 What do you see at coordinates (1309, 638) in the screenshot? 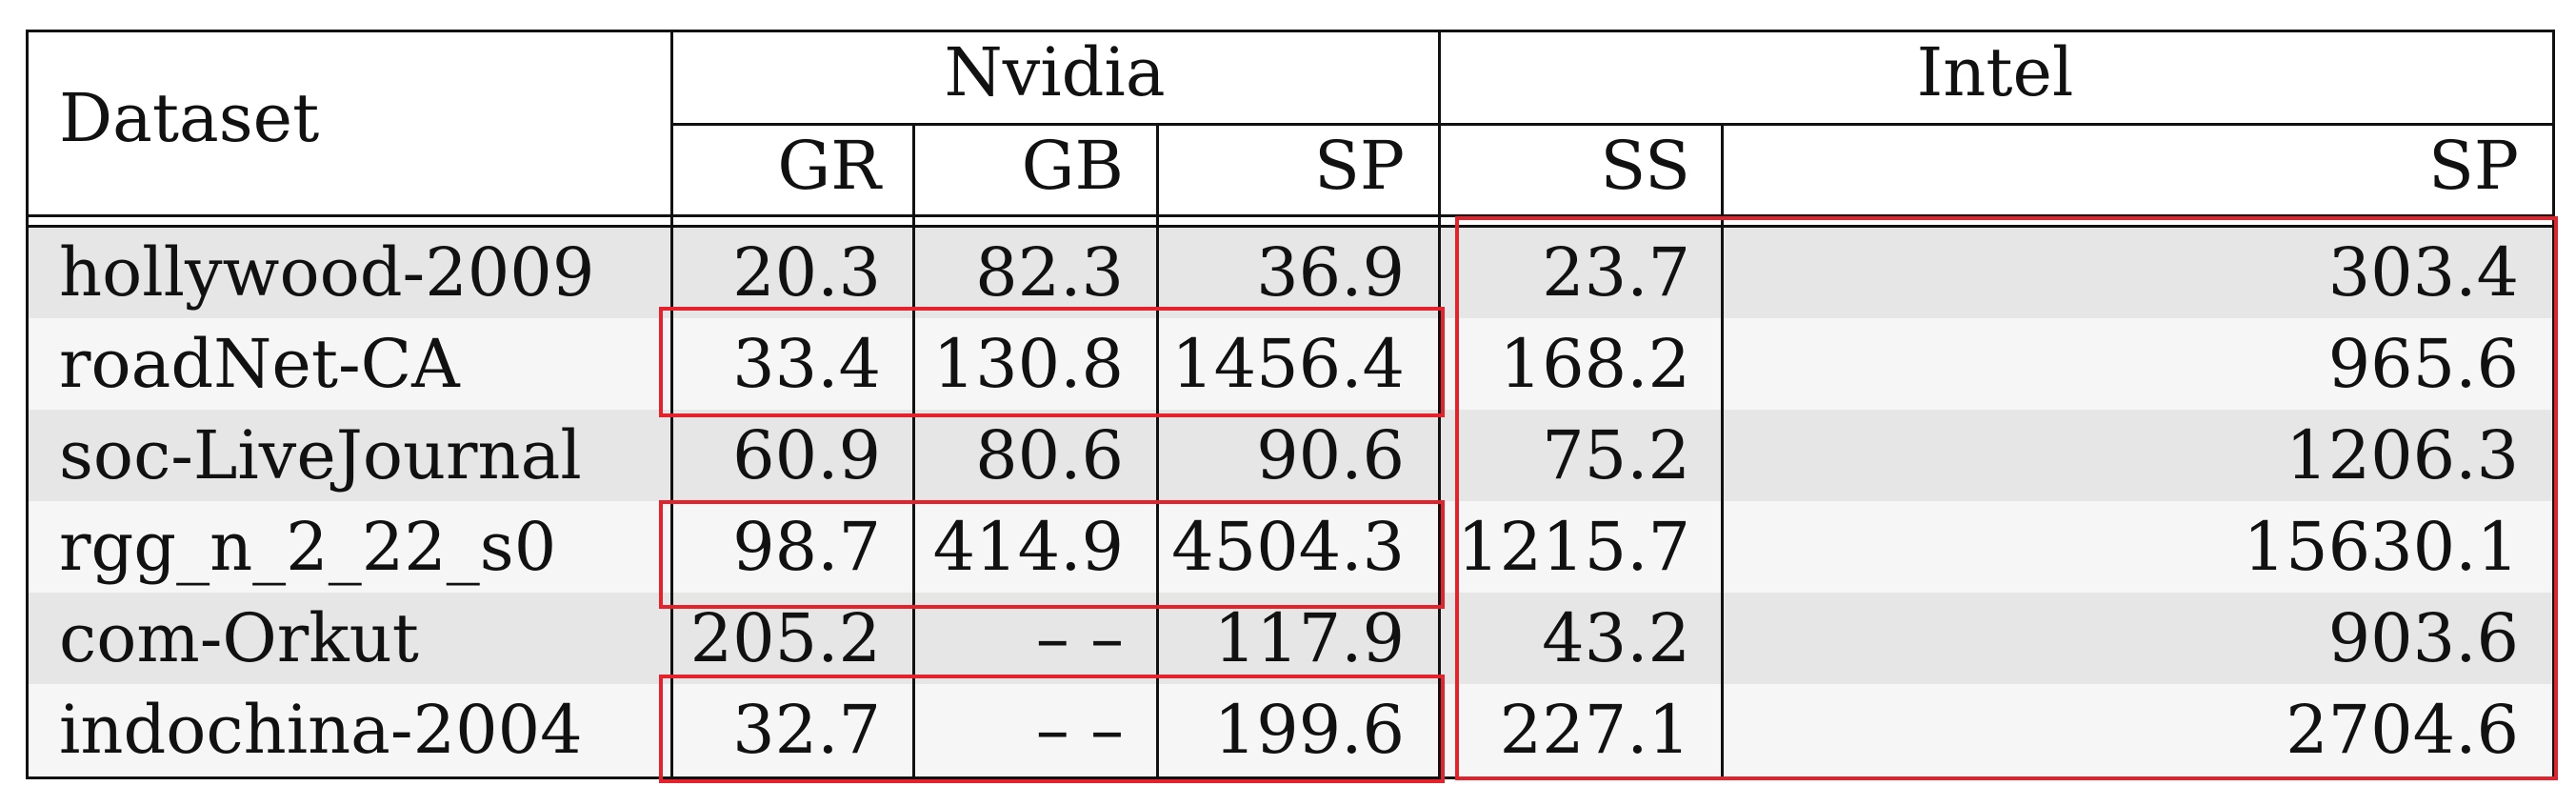
I see `table-cell: 117.9` at bounding box center [1309, 638].